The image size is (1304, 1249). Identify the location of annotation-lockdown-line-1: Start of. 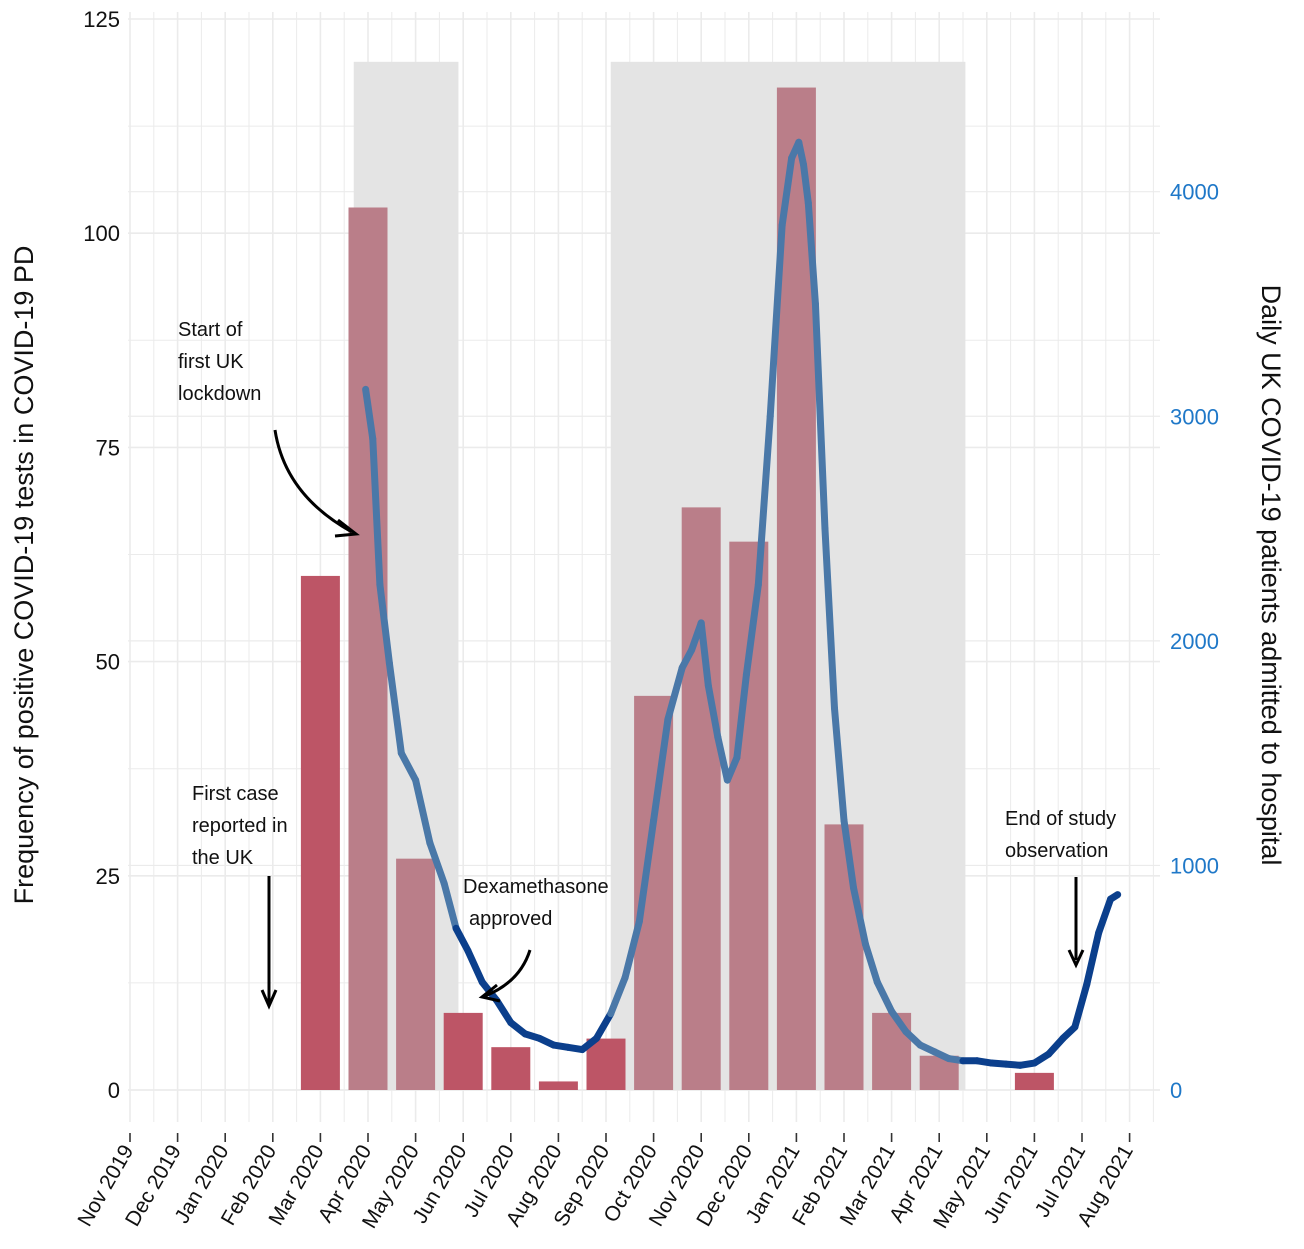
(210, 330).